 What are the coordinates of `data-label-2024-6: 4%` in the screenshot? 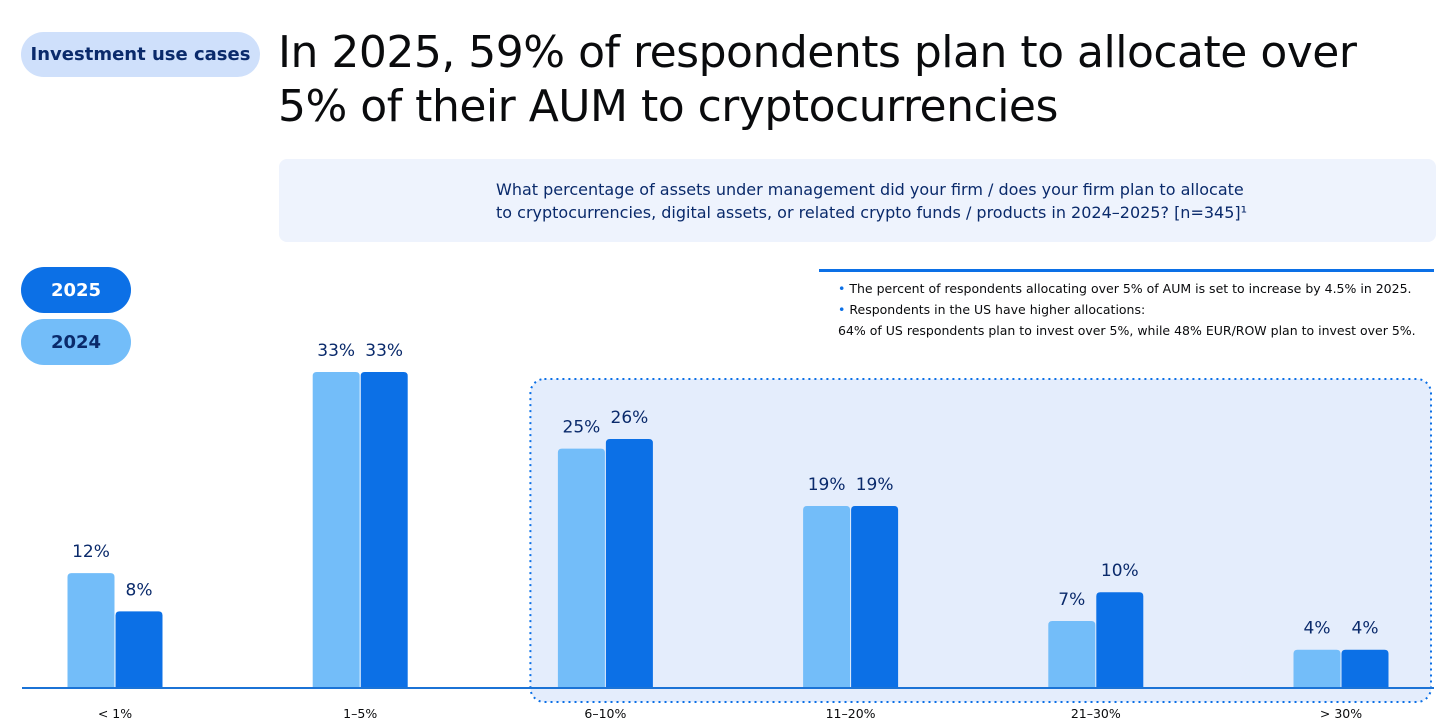 It's located at (1317, 629).